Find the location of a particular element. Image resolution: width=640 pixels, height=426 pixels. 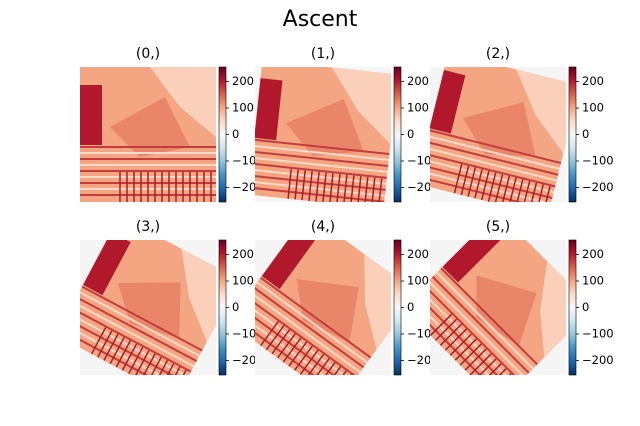

colorbar-tick-label: −200 is located at coordinates (598, 187).